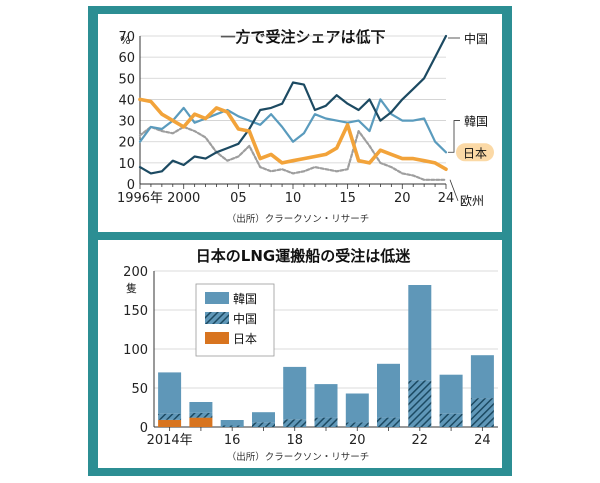 The width and height of the screenshot is (600, 483). What do you see at coordinates (402, 198) in the screenshot?
I see `share-x-tick-label: 20` at bounding box center [402, 198].